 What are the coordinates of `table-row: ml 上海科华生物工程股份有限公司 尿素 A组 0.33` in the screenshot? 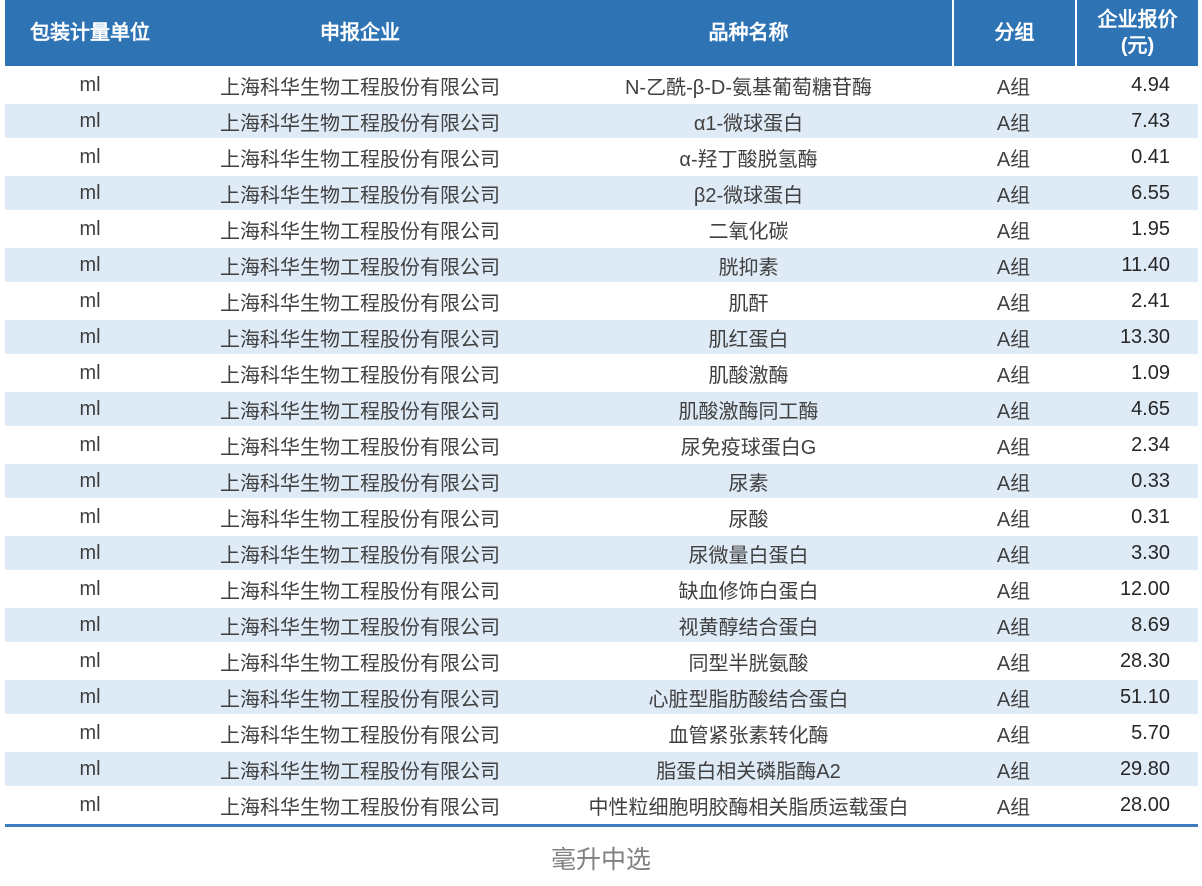 It's located at (601, 482).